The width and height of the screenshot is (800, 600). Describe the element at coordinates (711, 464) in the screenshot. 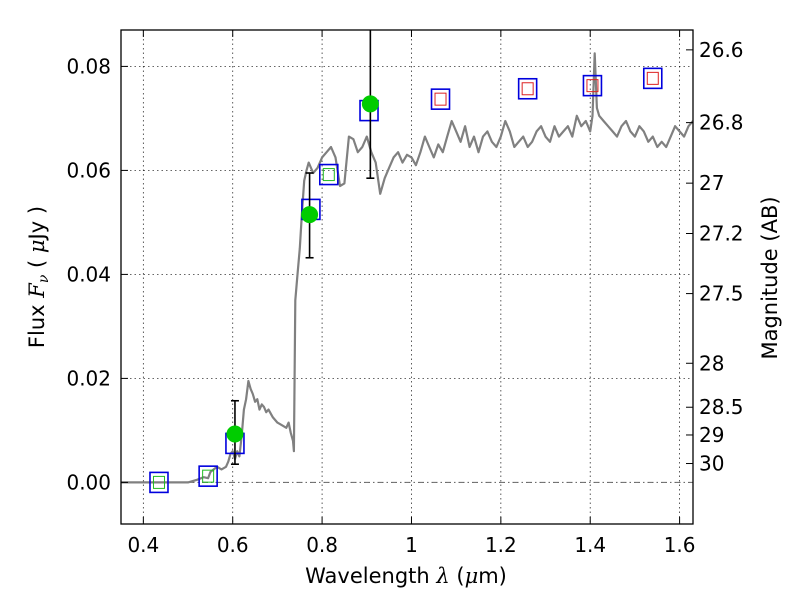

I see `magnitude-tick-label: 30` at that location.